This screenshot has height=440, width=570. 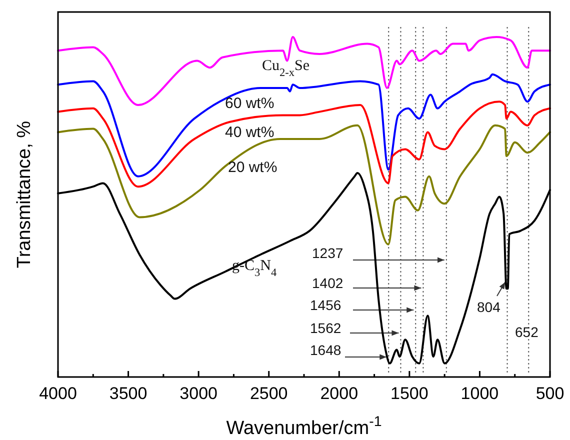 I want to click on x-tick-label: 3000, so click(x=199, y=393).